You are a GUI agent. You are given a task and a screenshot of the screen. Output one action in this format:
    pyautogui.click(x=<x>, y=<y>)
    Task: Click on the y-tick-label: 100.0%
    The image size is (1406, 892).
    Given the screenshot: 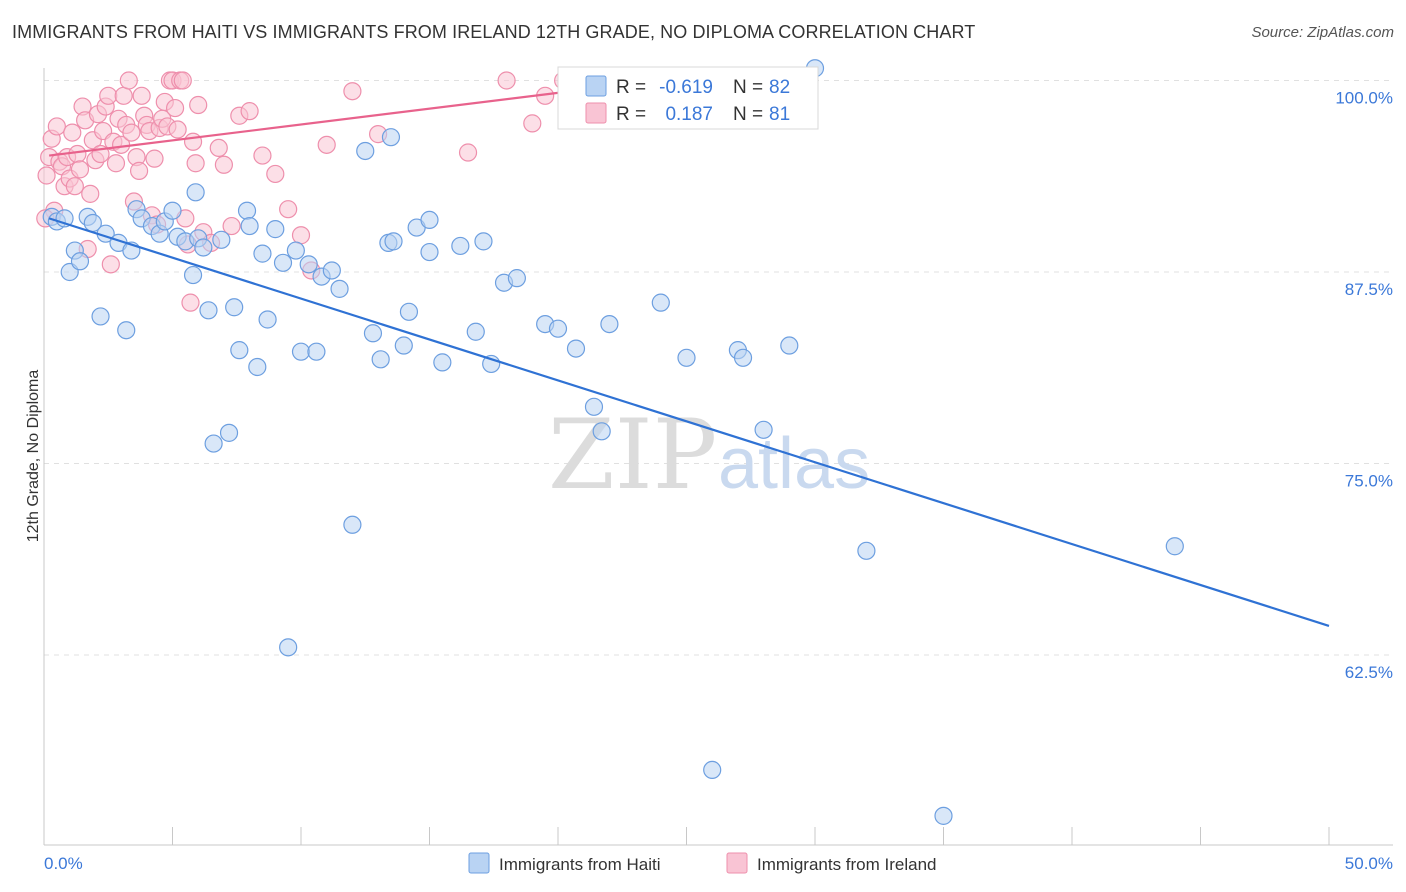 What is the action you would take?
    pyautogui.click(x=1364, y=98)
    